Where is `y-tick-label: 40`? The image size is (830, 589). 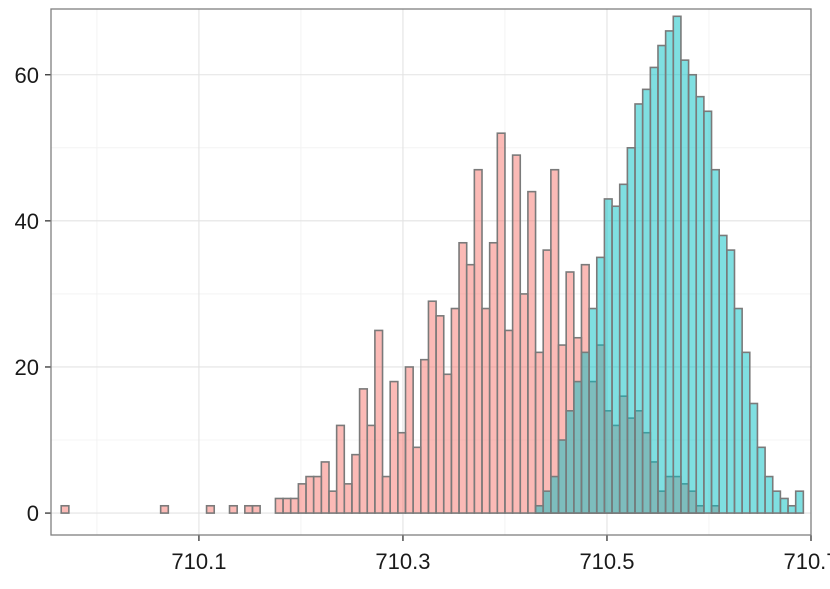 y-tick-label: 40 is located at coordinates (27, 221).